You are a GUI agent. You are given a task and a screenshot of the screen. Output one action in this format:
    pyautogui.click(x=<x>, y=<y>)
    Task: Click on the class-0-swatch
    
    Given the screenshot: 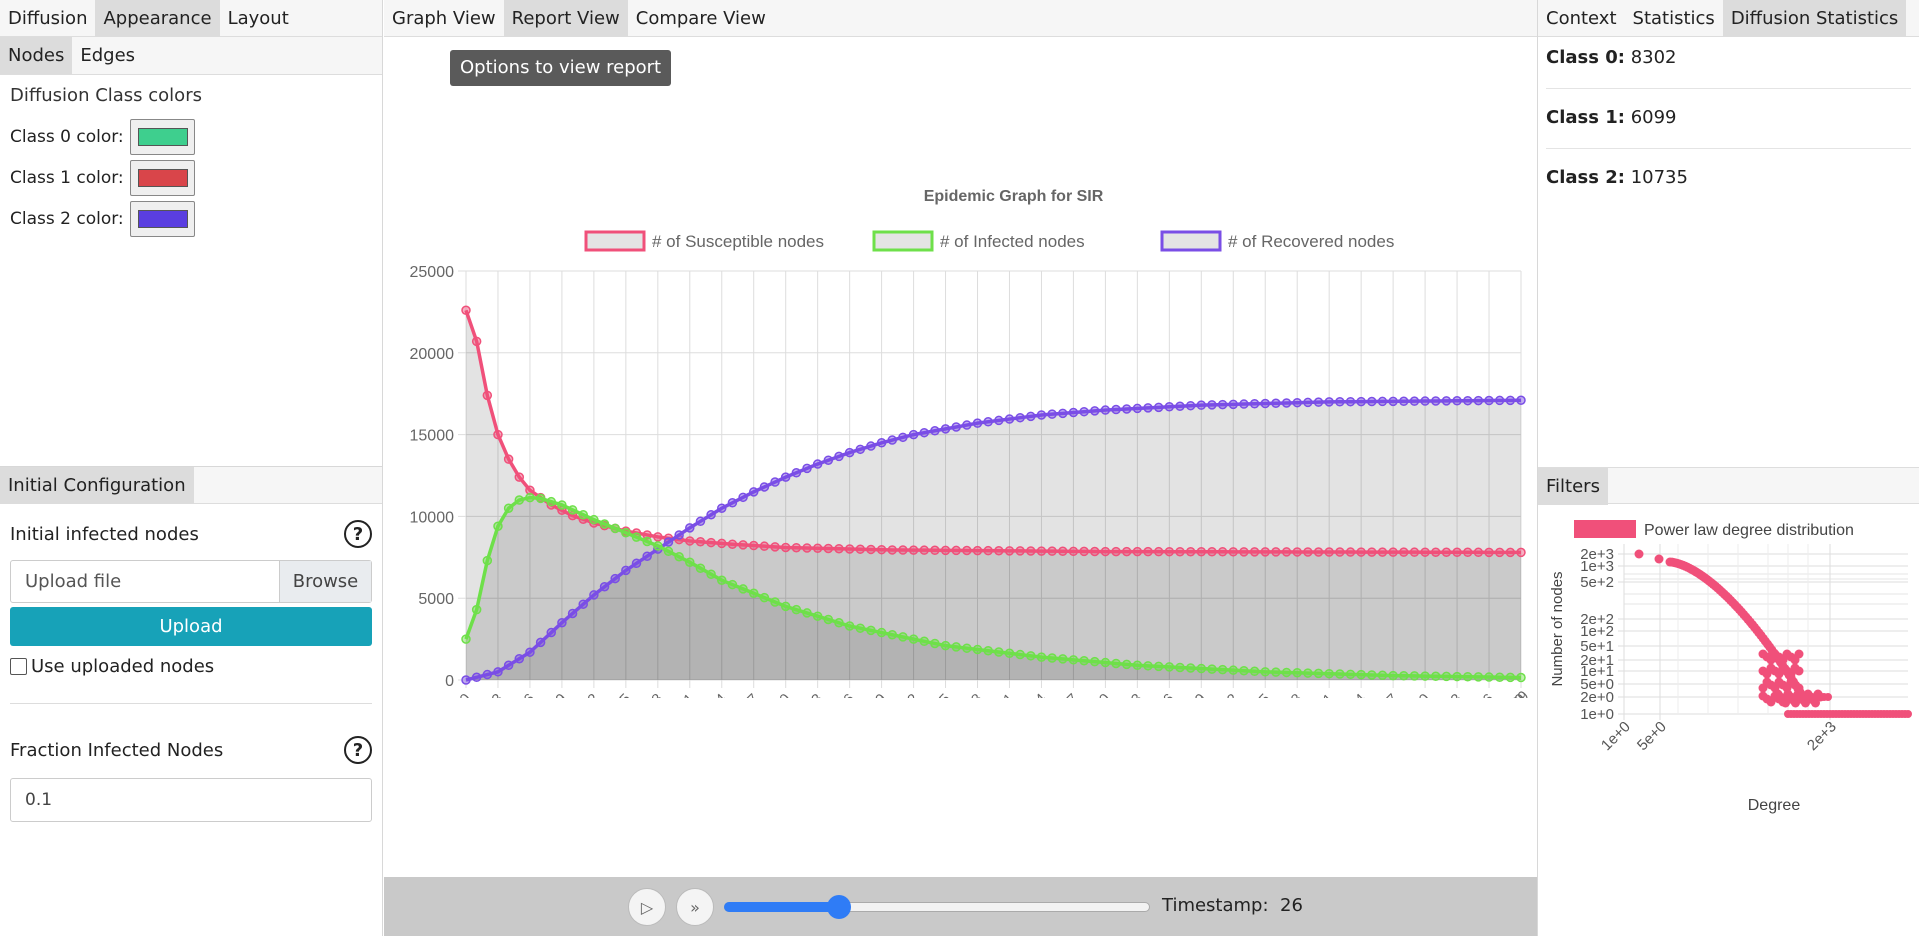 What is the action you would take?
    pyautogui.click(x=162, y=136)
    